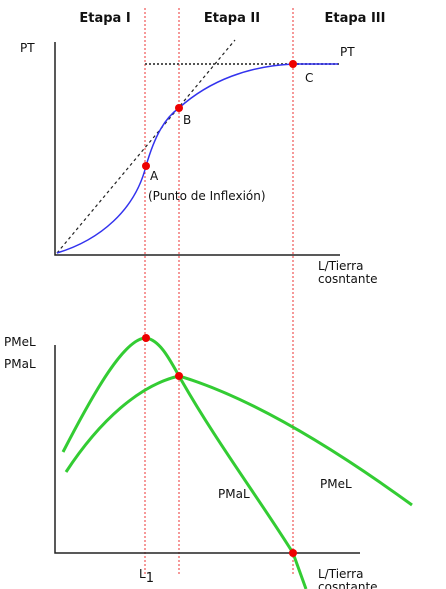  What do you see at coordinates (104, 18) in the screenshot?
I see `stage-label: Etapa I` at bounding box center [104, 18].